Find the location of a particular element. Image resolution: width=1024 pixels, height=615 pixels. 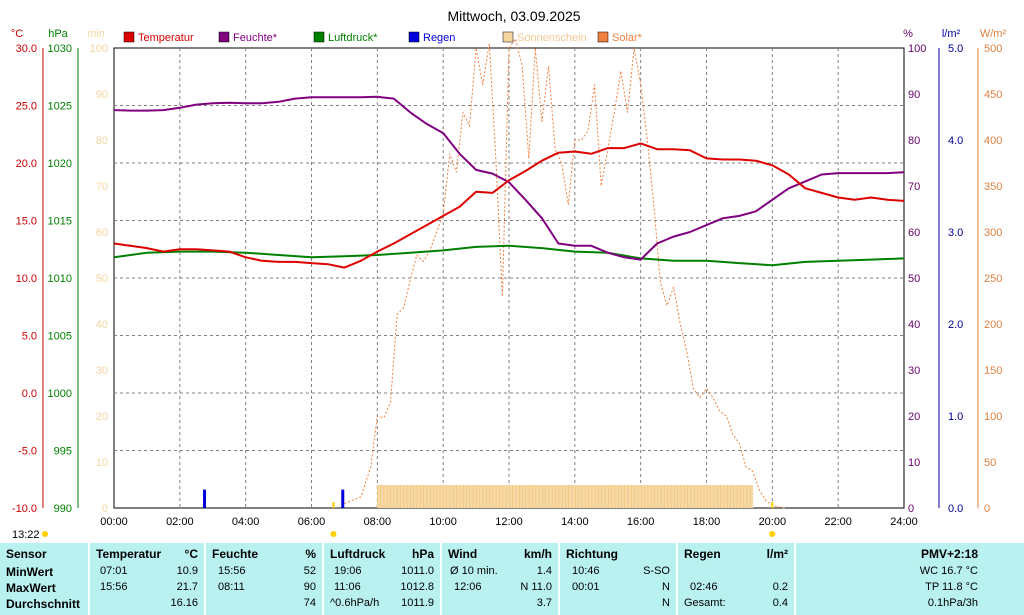

stat-value: 21.7 is located at coordinates (187, 587).